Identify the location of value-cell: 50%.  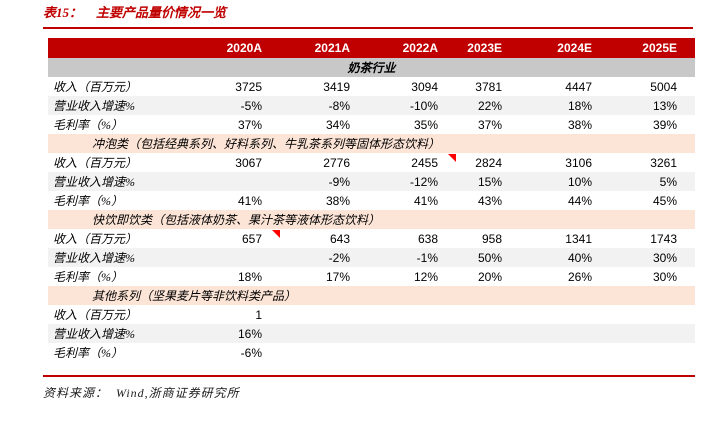
(488, 257).